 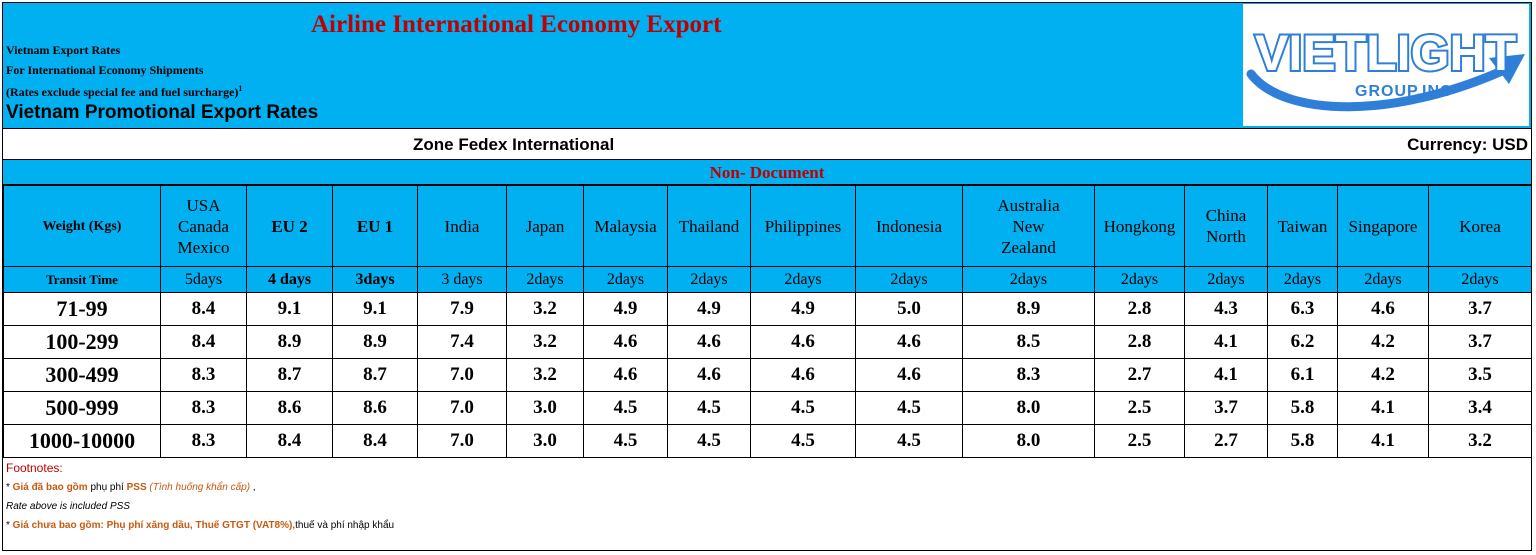 I want to click on zone-column-header: Singapore, so click(x=1383, y=226).